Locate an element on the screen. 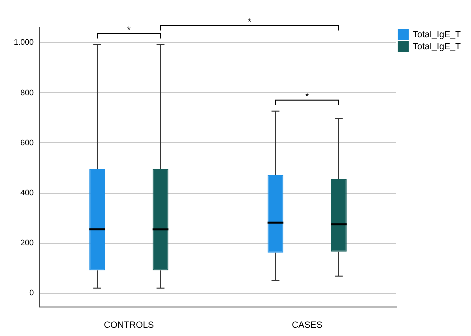 The height and width of the screenshot is (336, 471). y-tick-label: 0 is located at coordinates (32, 293).